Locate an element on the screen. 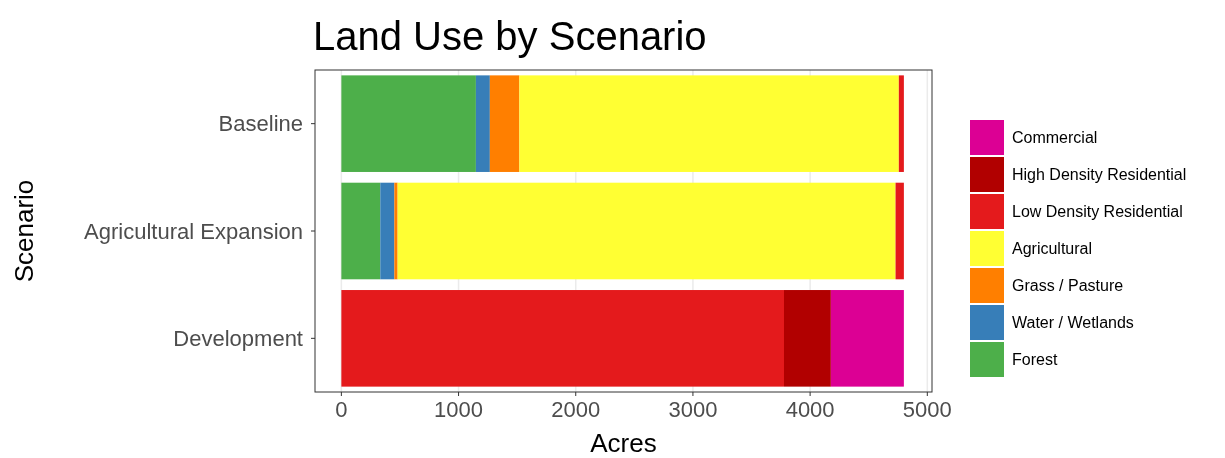 This screenshot has height=458, width=1225. legend-label: Forest is located at coordinates (1035, 360).